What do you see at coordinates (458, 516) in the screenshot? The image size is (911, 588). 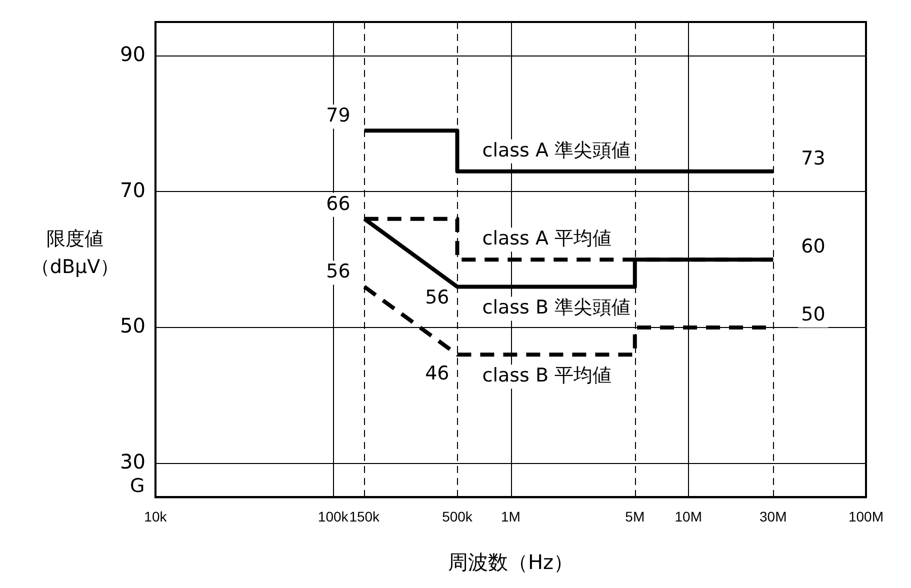 I see `x-tick-label: 500k` at bounding box center [458, 516].